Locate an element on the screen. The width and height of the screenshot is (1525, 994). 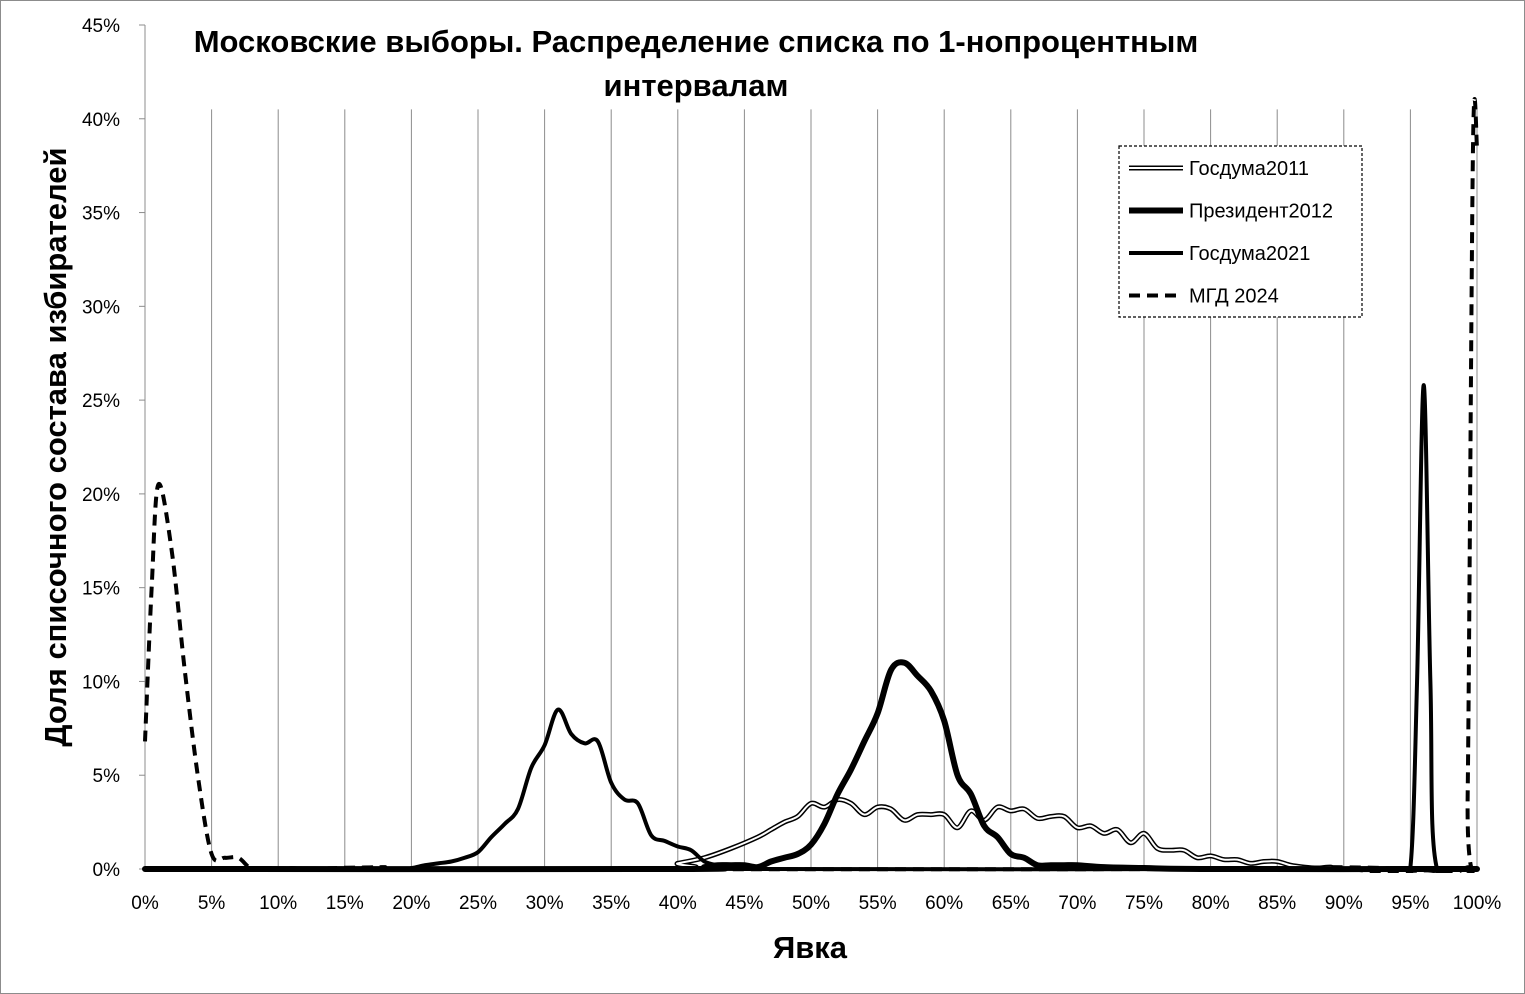
x-tick-label: 20% is located at coordinates (411, 903).